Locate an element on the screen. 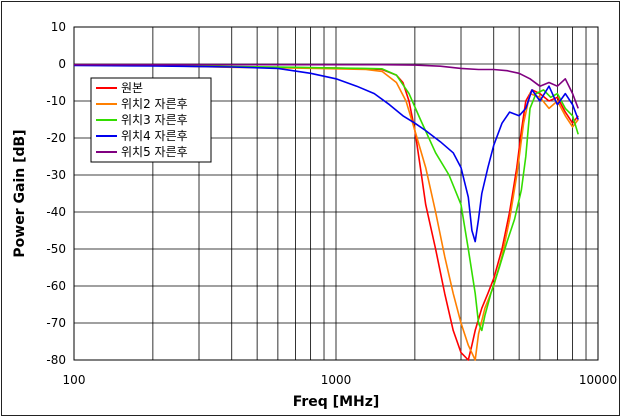 The width and height of the screenshot is (623, 419). y-tick-label: 0 is located at coordinates (62, 64).